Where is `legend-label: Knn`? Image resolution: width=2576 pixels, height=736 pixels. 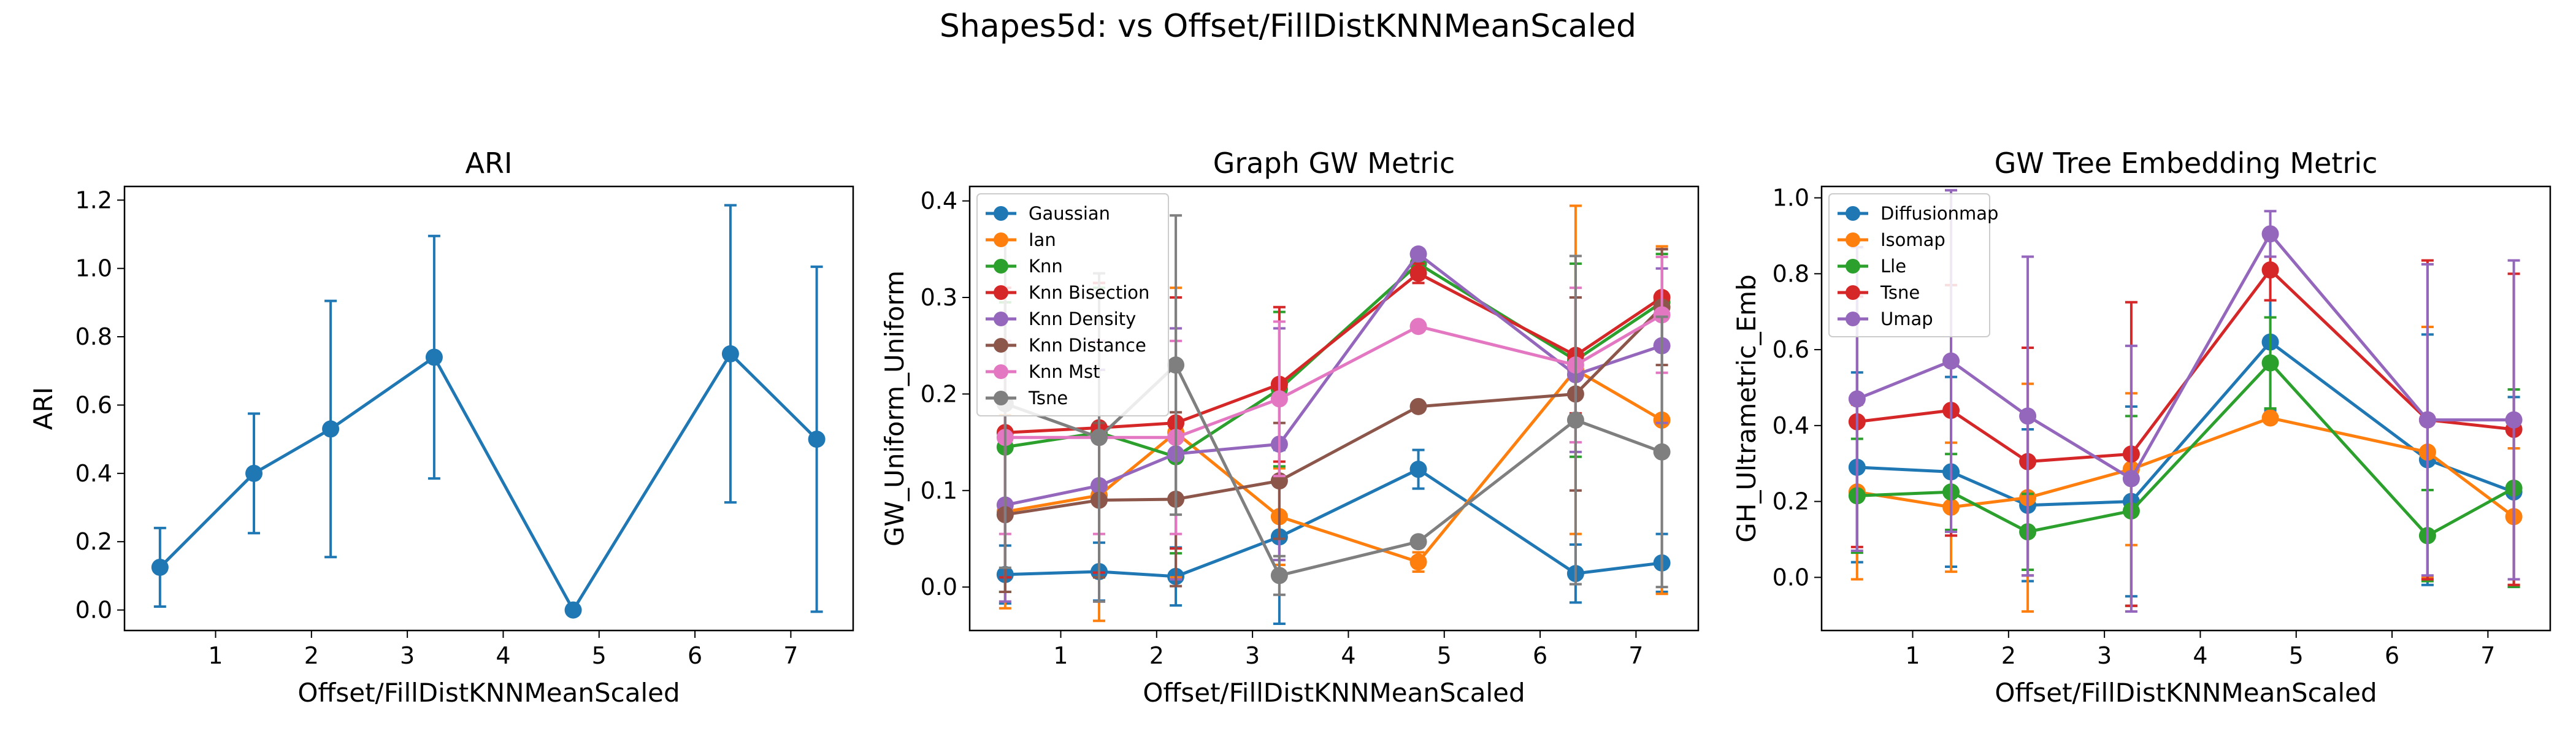
legend-label: Knn is located at coordinates (1046, 266).